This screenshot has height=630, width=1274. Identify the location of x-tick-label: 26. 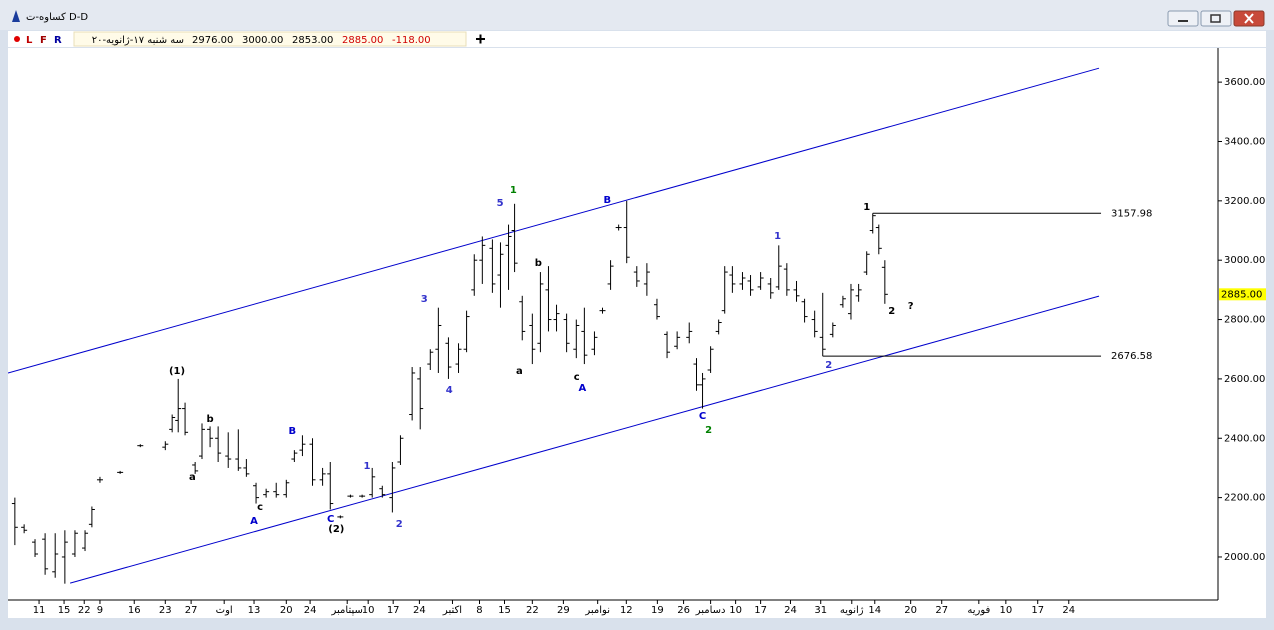
(683, 610).